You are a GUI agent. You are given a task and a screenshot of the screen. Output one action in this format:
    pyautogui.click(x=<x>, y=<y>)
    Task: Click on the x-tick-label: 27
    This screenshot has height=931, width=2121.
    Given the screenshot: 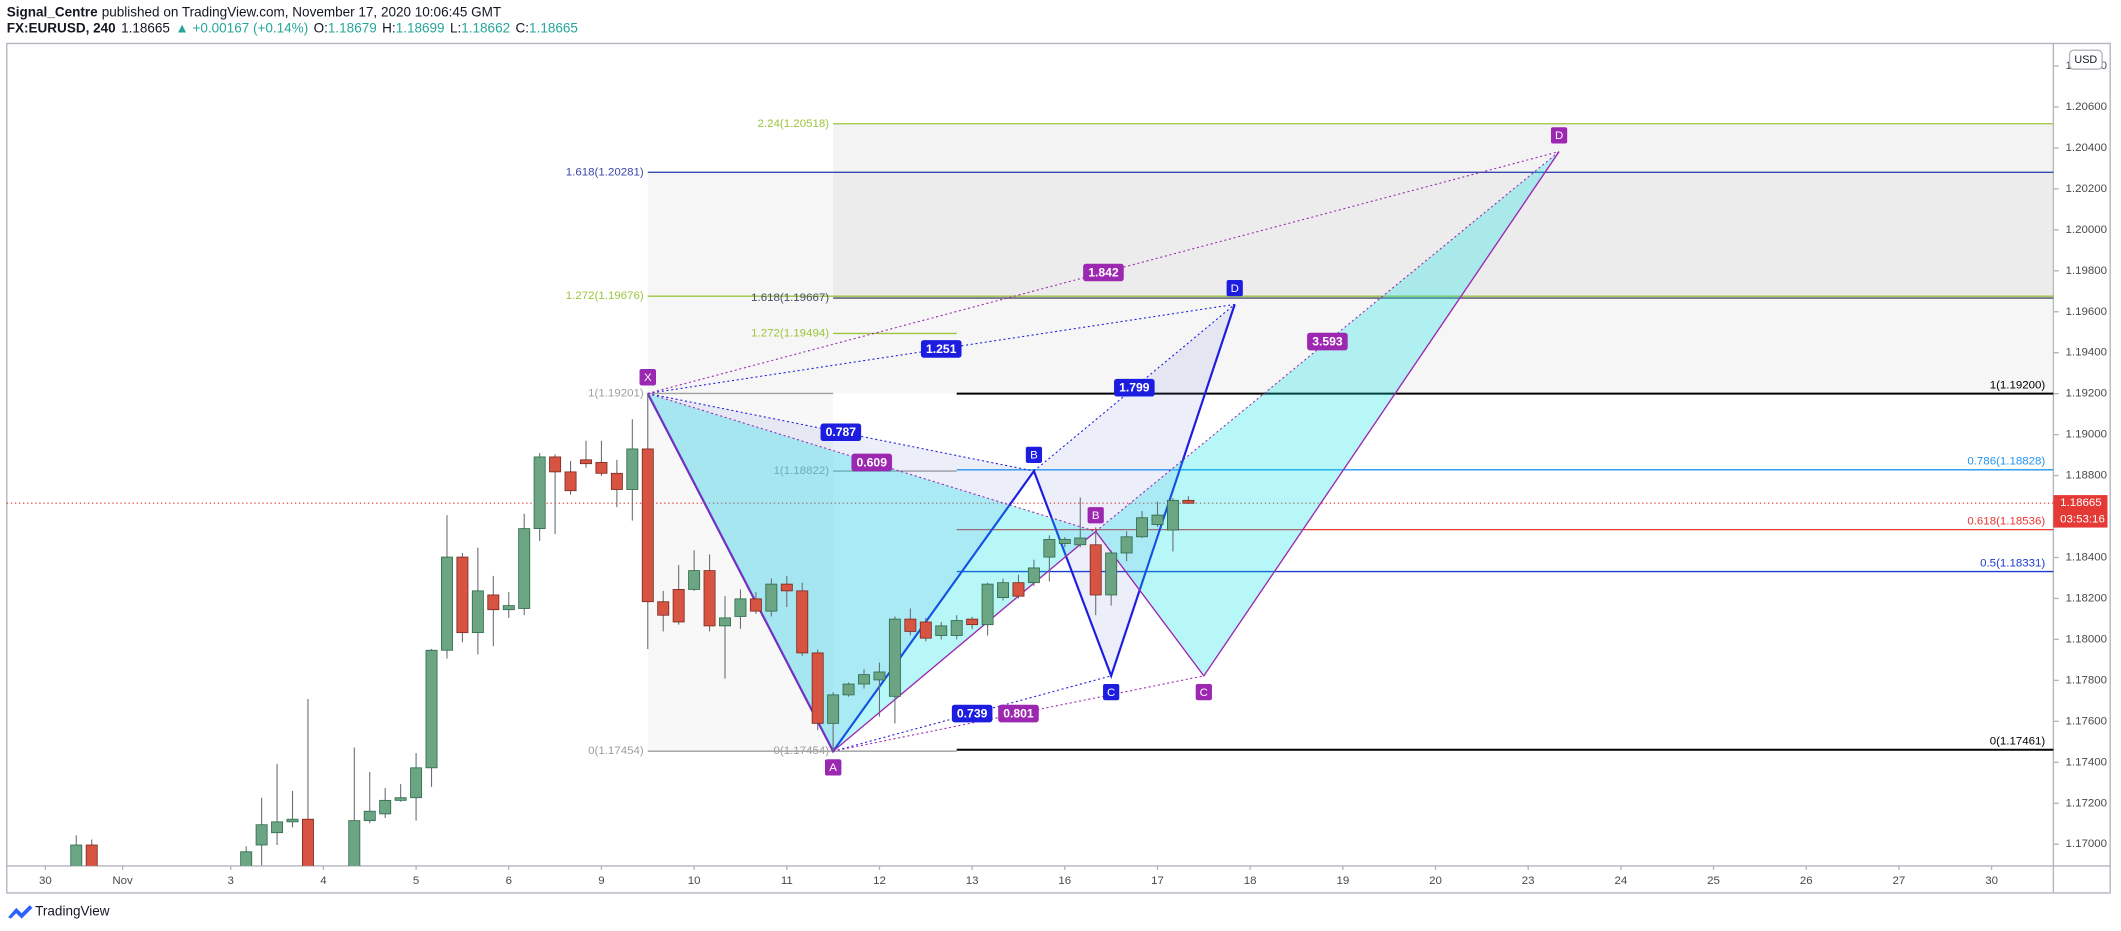 What is the action you would take?
    pyautogui.click(x=1899, y=881)
    